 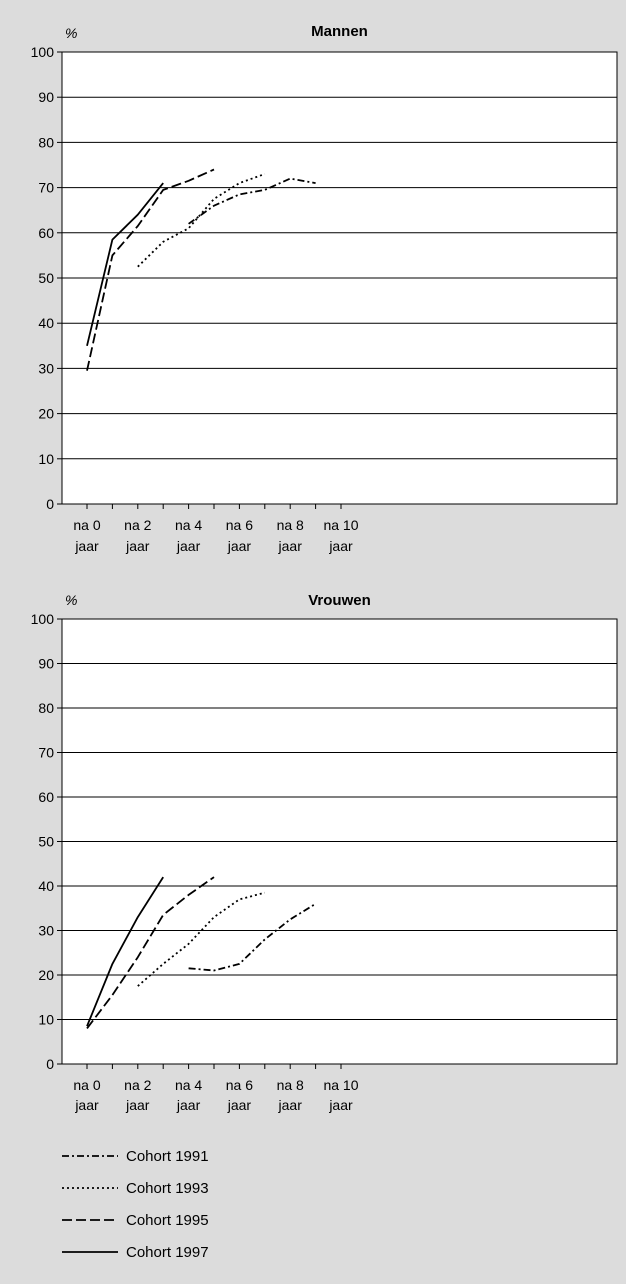 What do you see at coordinates (167, 1220) in the screenshot?
I see `legend-label: Cohort 1995` at bounding box center [167, 1220].